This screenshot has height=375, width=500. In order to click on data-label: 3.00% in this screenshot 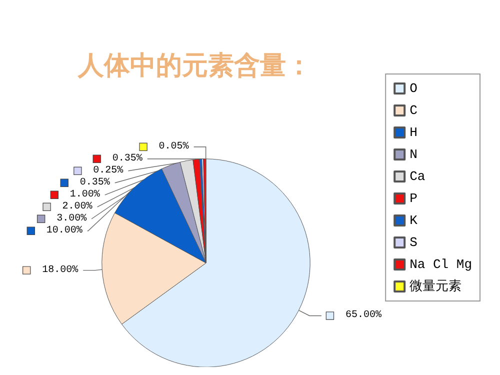, I will do `click(65, 218)`.